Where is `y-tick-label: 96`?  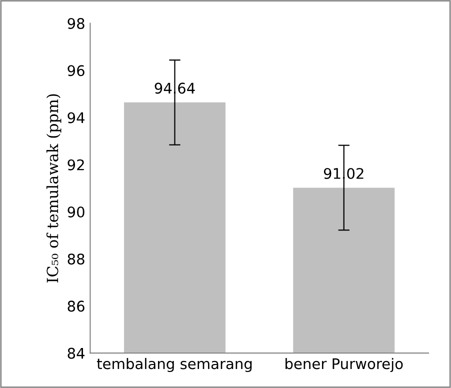 y-tick-label: 96 is located at coordinates (76, 70).